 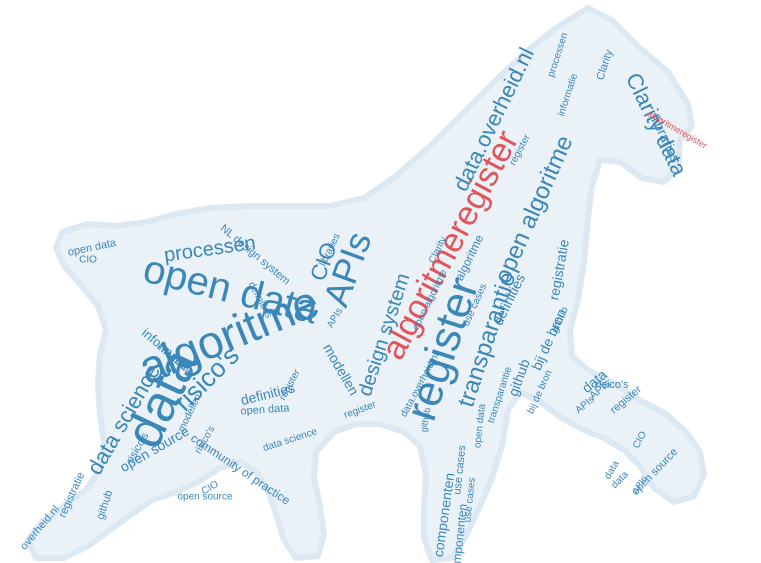 I want to click on word-github: github, so click(x=425, y=420).